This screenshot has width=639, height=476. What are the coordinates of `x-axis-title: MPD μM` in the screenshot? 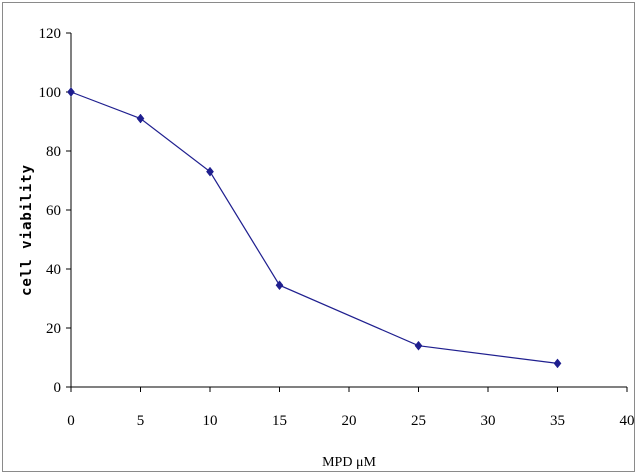 It's located at (349, 462).